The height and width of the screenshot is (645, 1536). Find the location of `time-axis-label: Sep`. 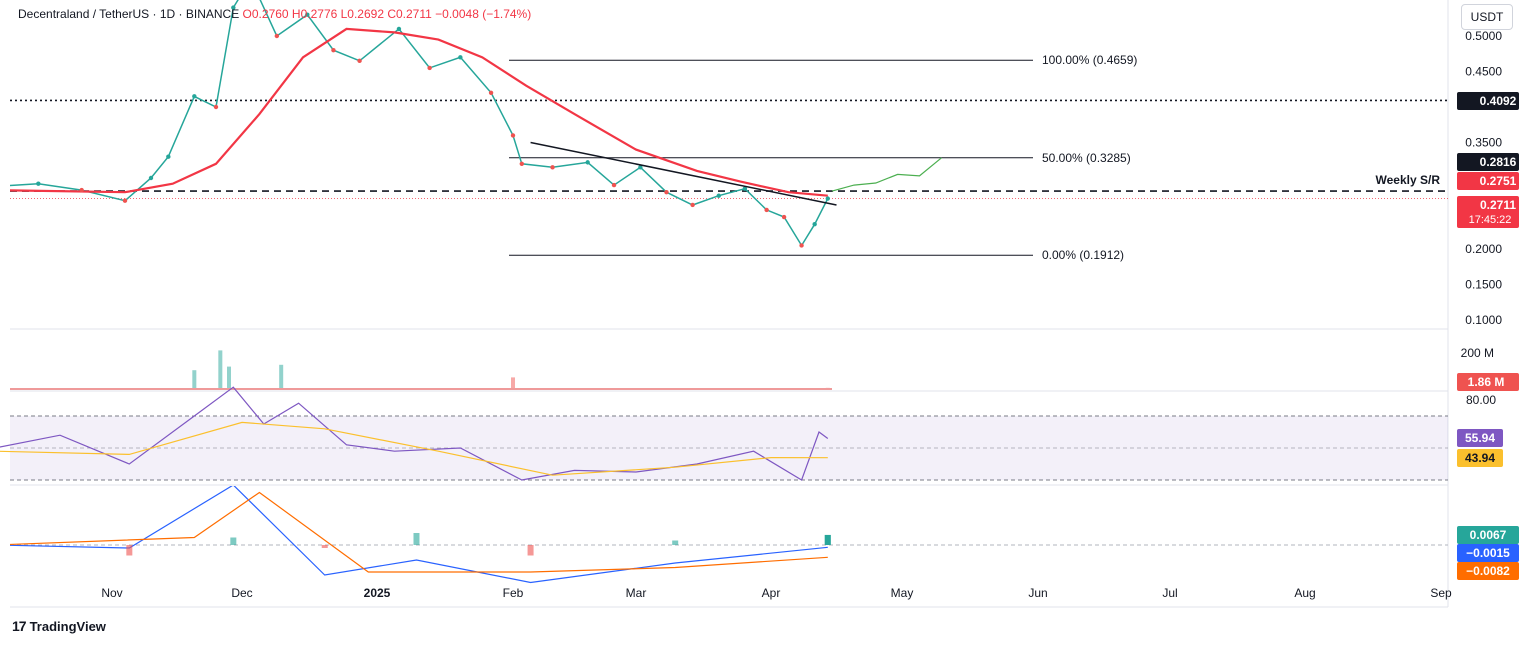

time-axis-label: Sep is located at coordinates (1441, 593).